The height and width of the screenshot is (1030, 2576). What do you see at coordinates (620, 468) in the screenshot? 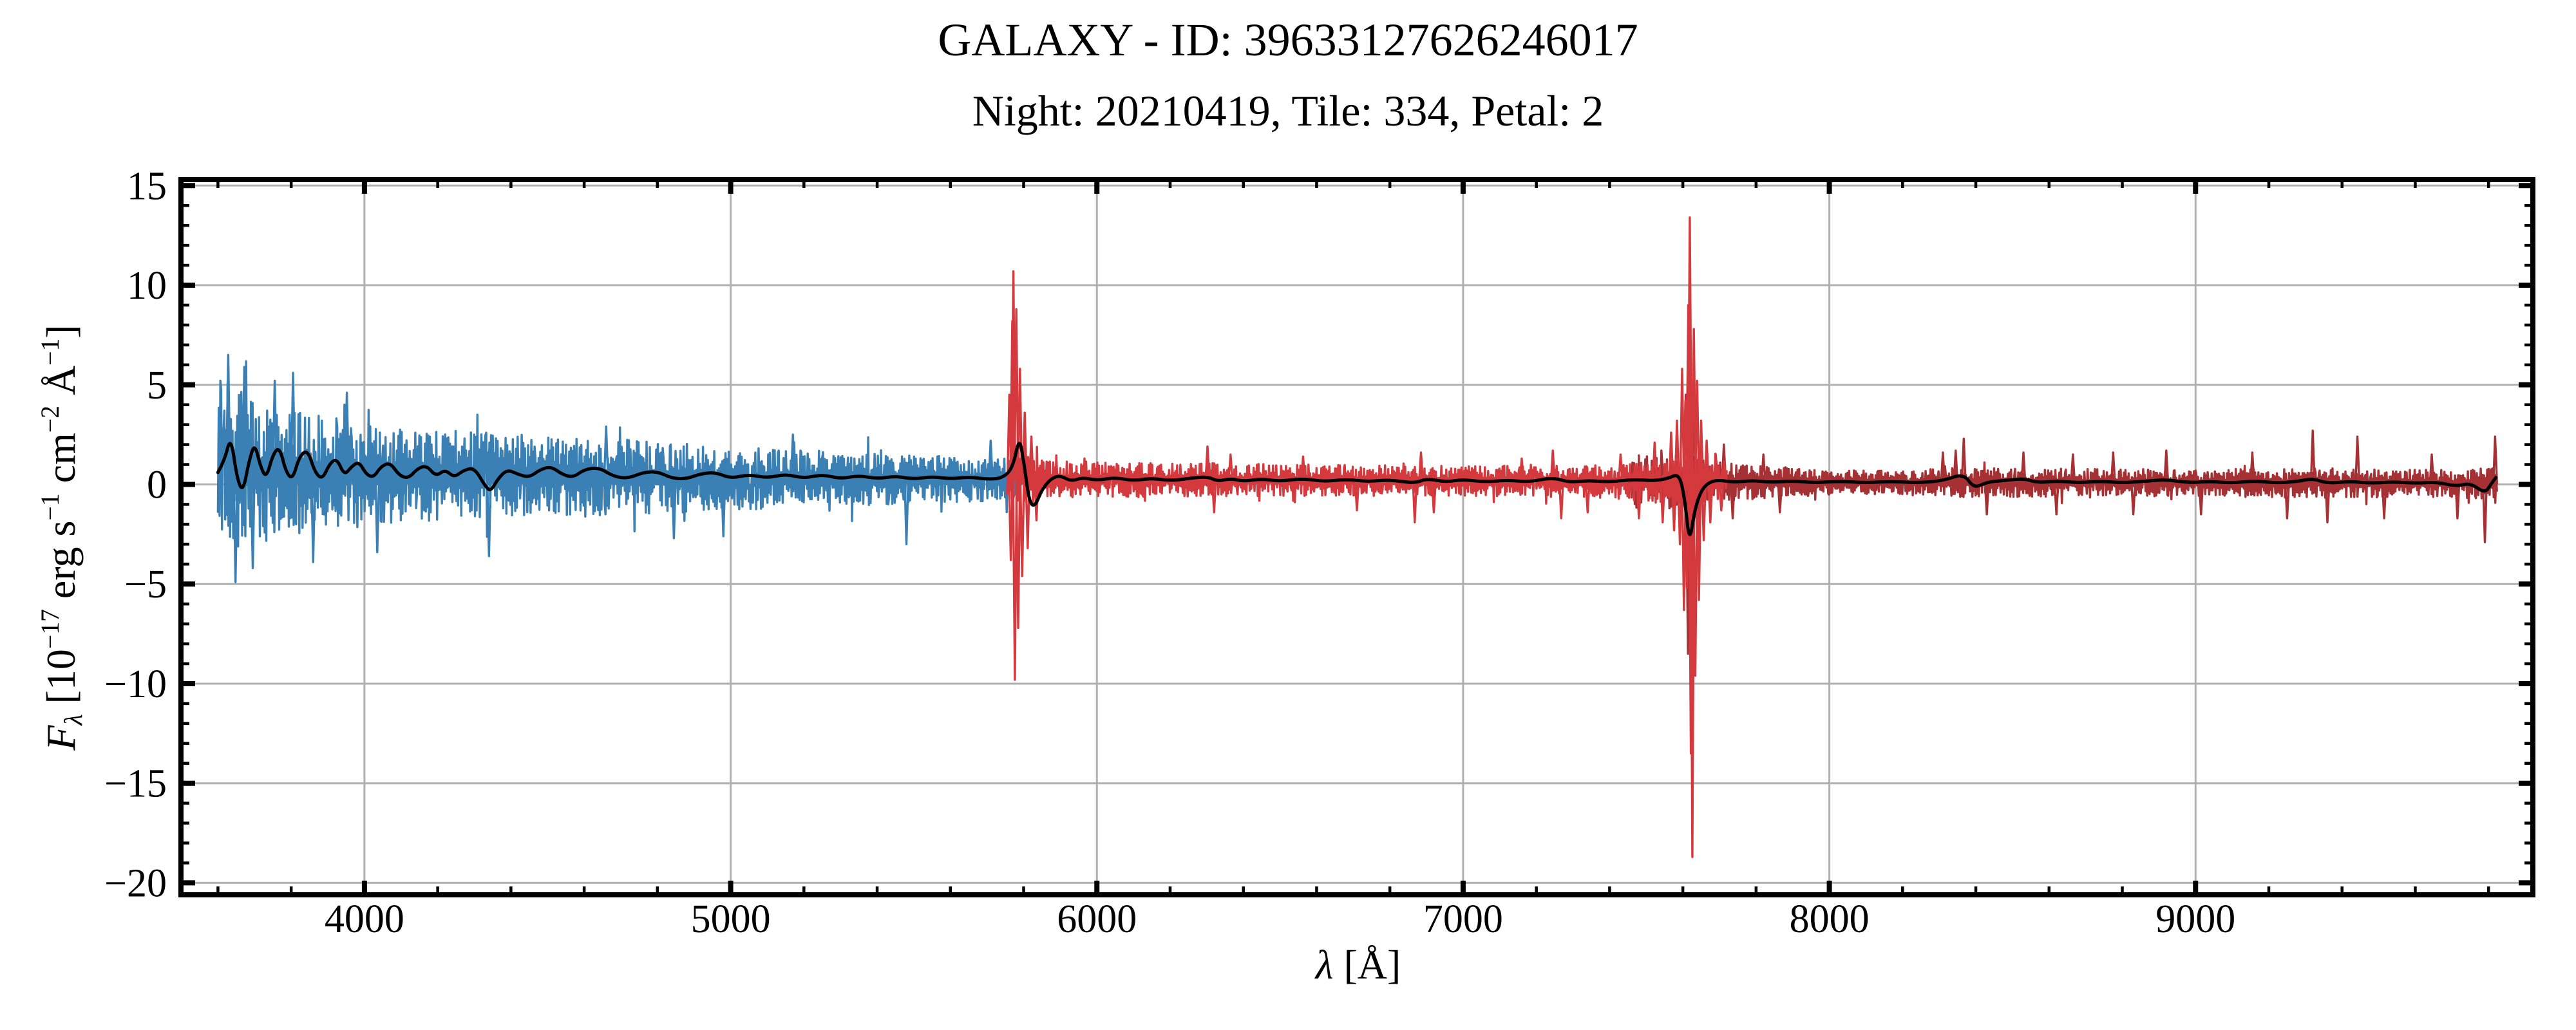
I see `spectrum-b-arm` at bounding box center [620, 468].